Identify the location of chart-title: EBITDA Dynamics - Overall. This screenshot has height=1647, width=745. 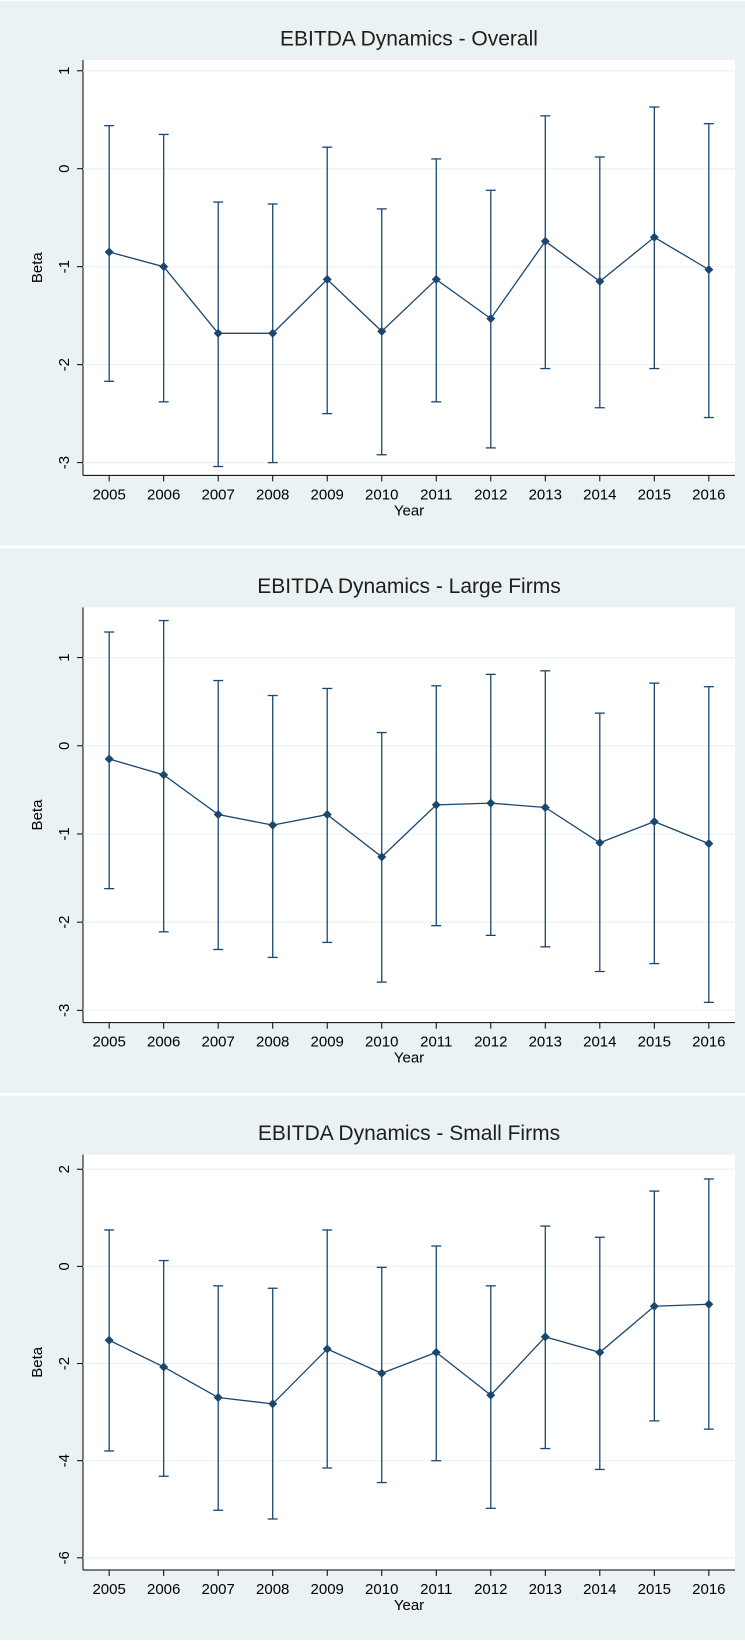
(409, 39).